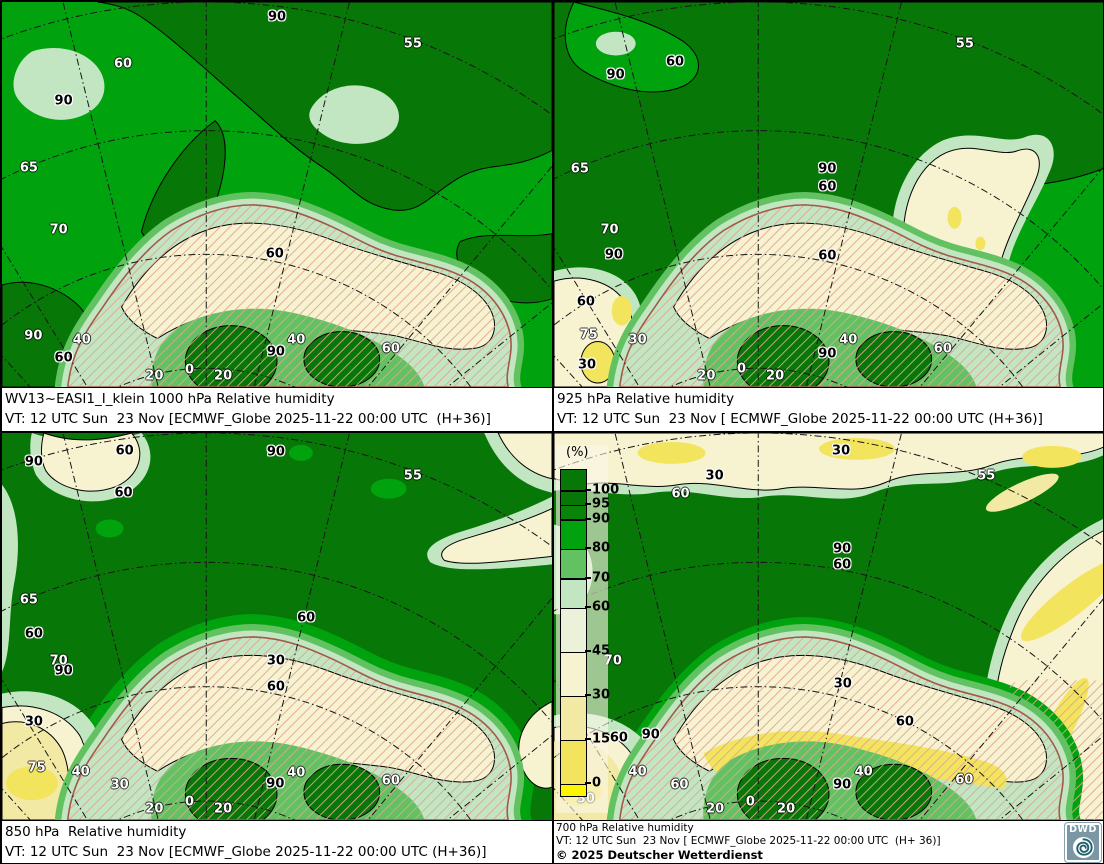  I want to click on copyright-text: © 2025 Deutscher Wetterdienst, so click(659, 855).